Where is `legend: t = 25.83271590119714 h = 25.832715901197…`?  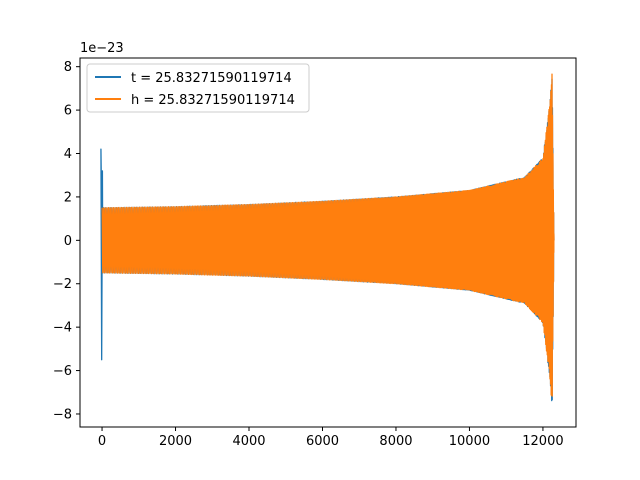 legend: t = 25.83271590119714 h = 25.832715901197… is located at coordinates (198, 88).